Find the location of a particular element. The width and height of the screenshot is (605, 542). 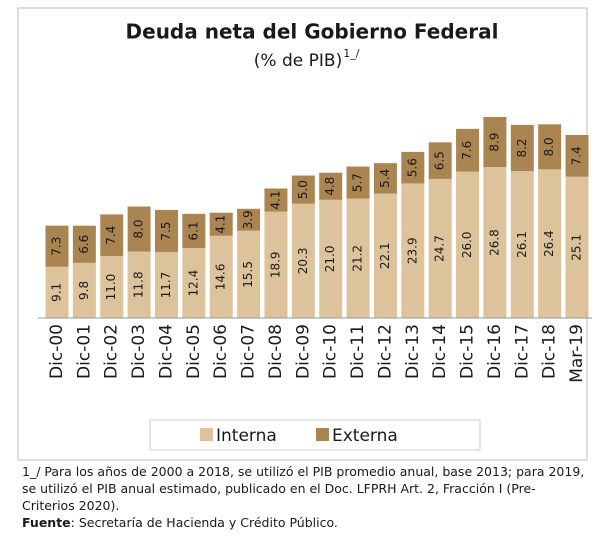

value-label: 22.1 is located at coordinates (385, 255).